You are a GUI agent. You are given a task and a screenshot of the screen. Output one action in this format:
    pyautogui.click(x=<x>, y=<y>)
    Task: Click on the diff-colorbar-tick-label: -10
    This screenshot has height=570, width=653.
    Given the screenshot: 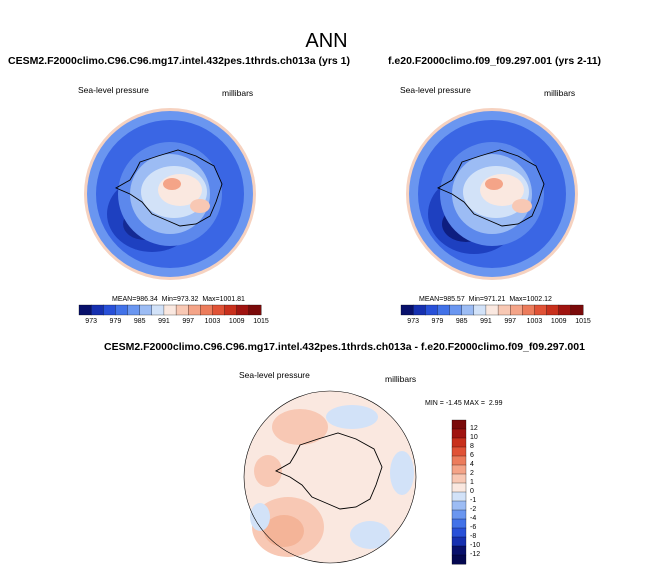 What is the action you would take?
    pyautogui.click(x=475, y=545)
    